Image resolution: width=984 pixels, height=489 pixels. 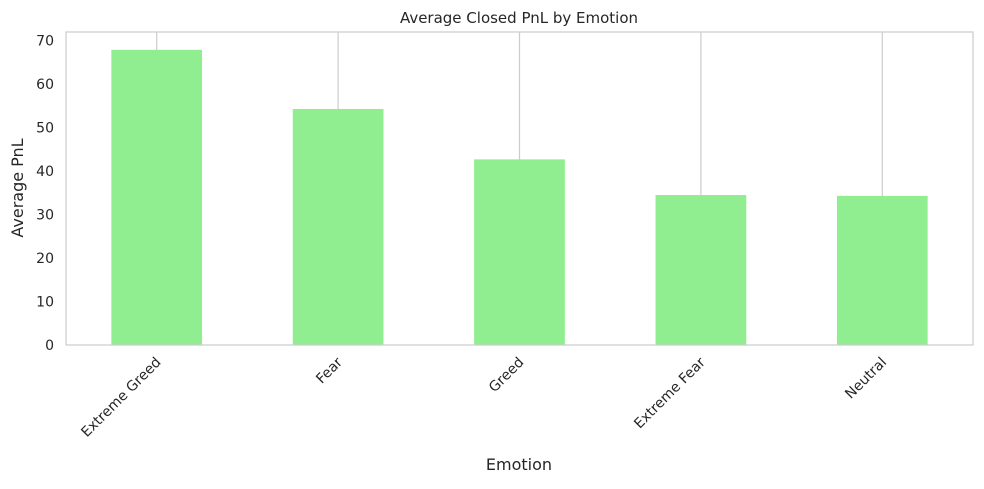 What do you see at coordinates (506, 375) in the screenshot?
I see `x-tick-label: Greed` at bounding box center [506, 375].